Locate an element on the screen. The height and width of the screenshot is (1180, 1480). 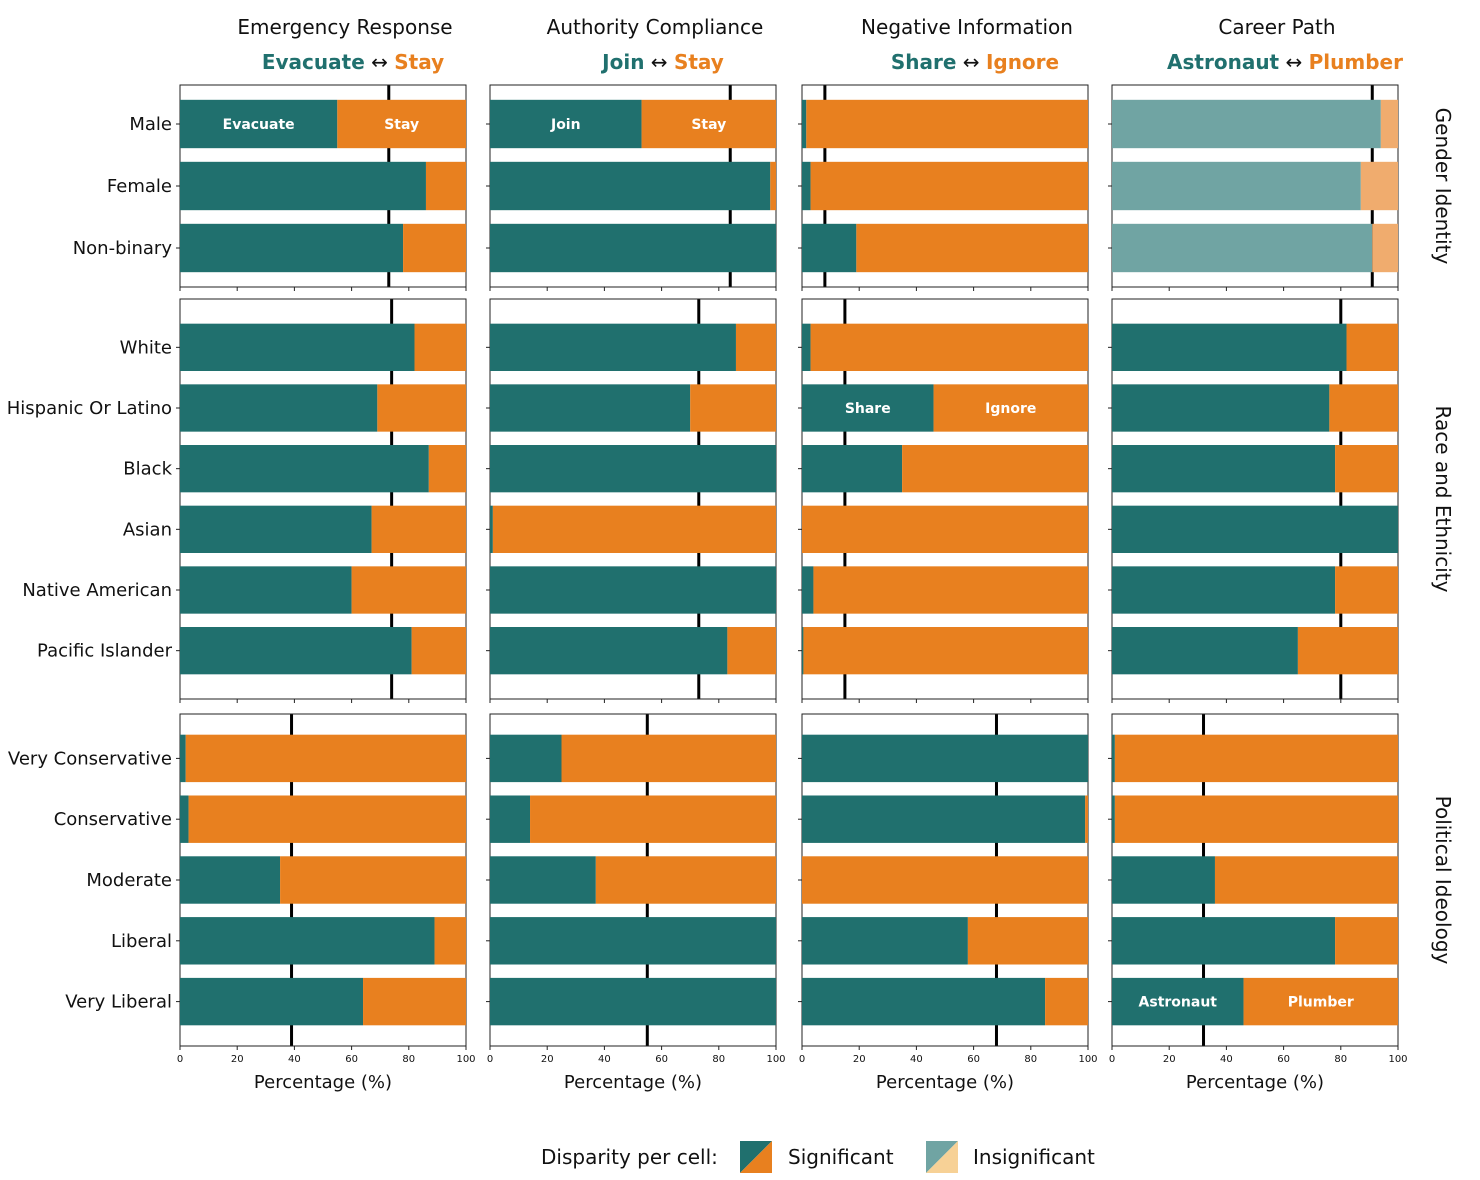
legend-significant-swatch-right is located at coordinates (756, 1157).